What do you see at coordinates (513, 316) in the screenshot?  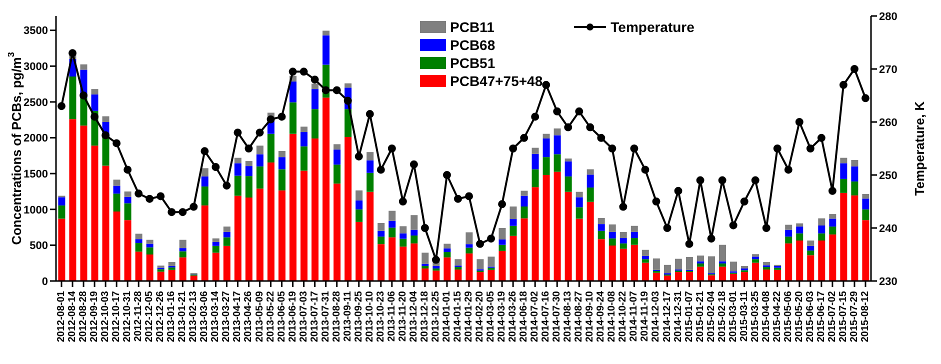 I see `x-tick-label: 2014-03-26` at bounding box center [513, 316].